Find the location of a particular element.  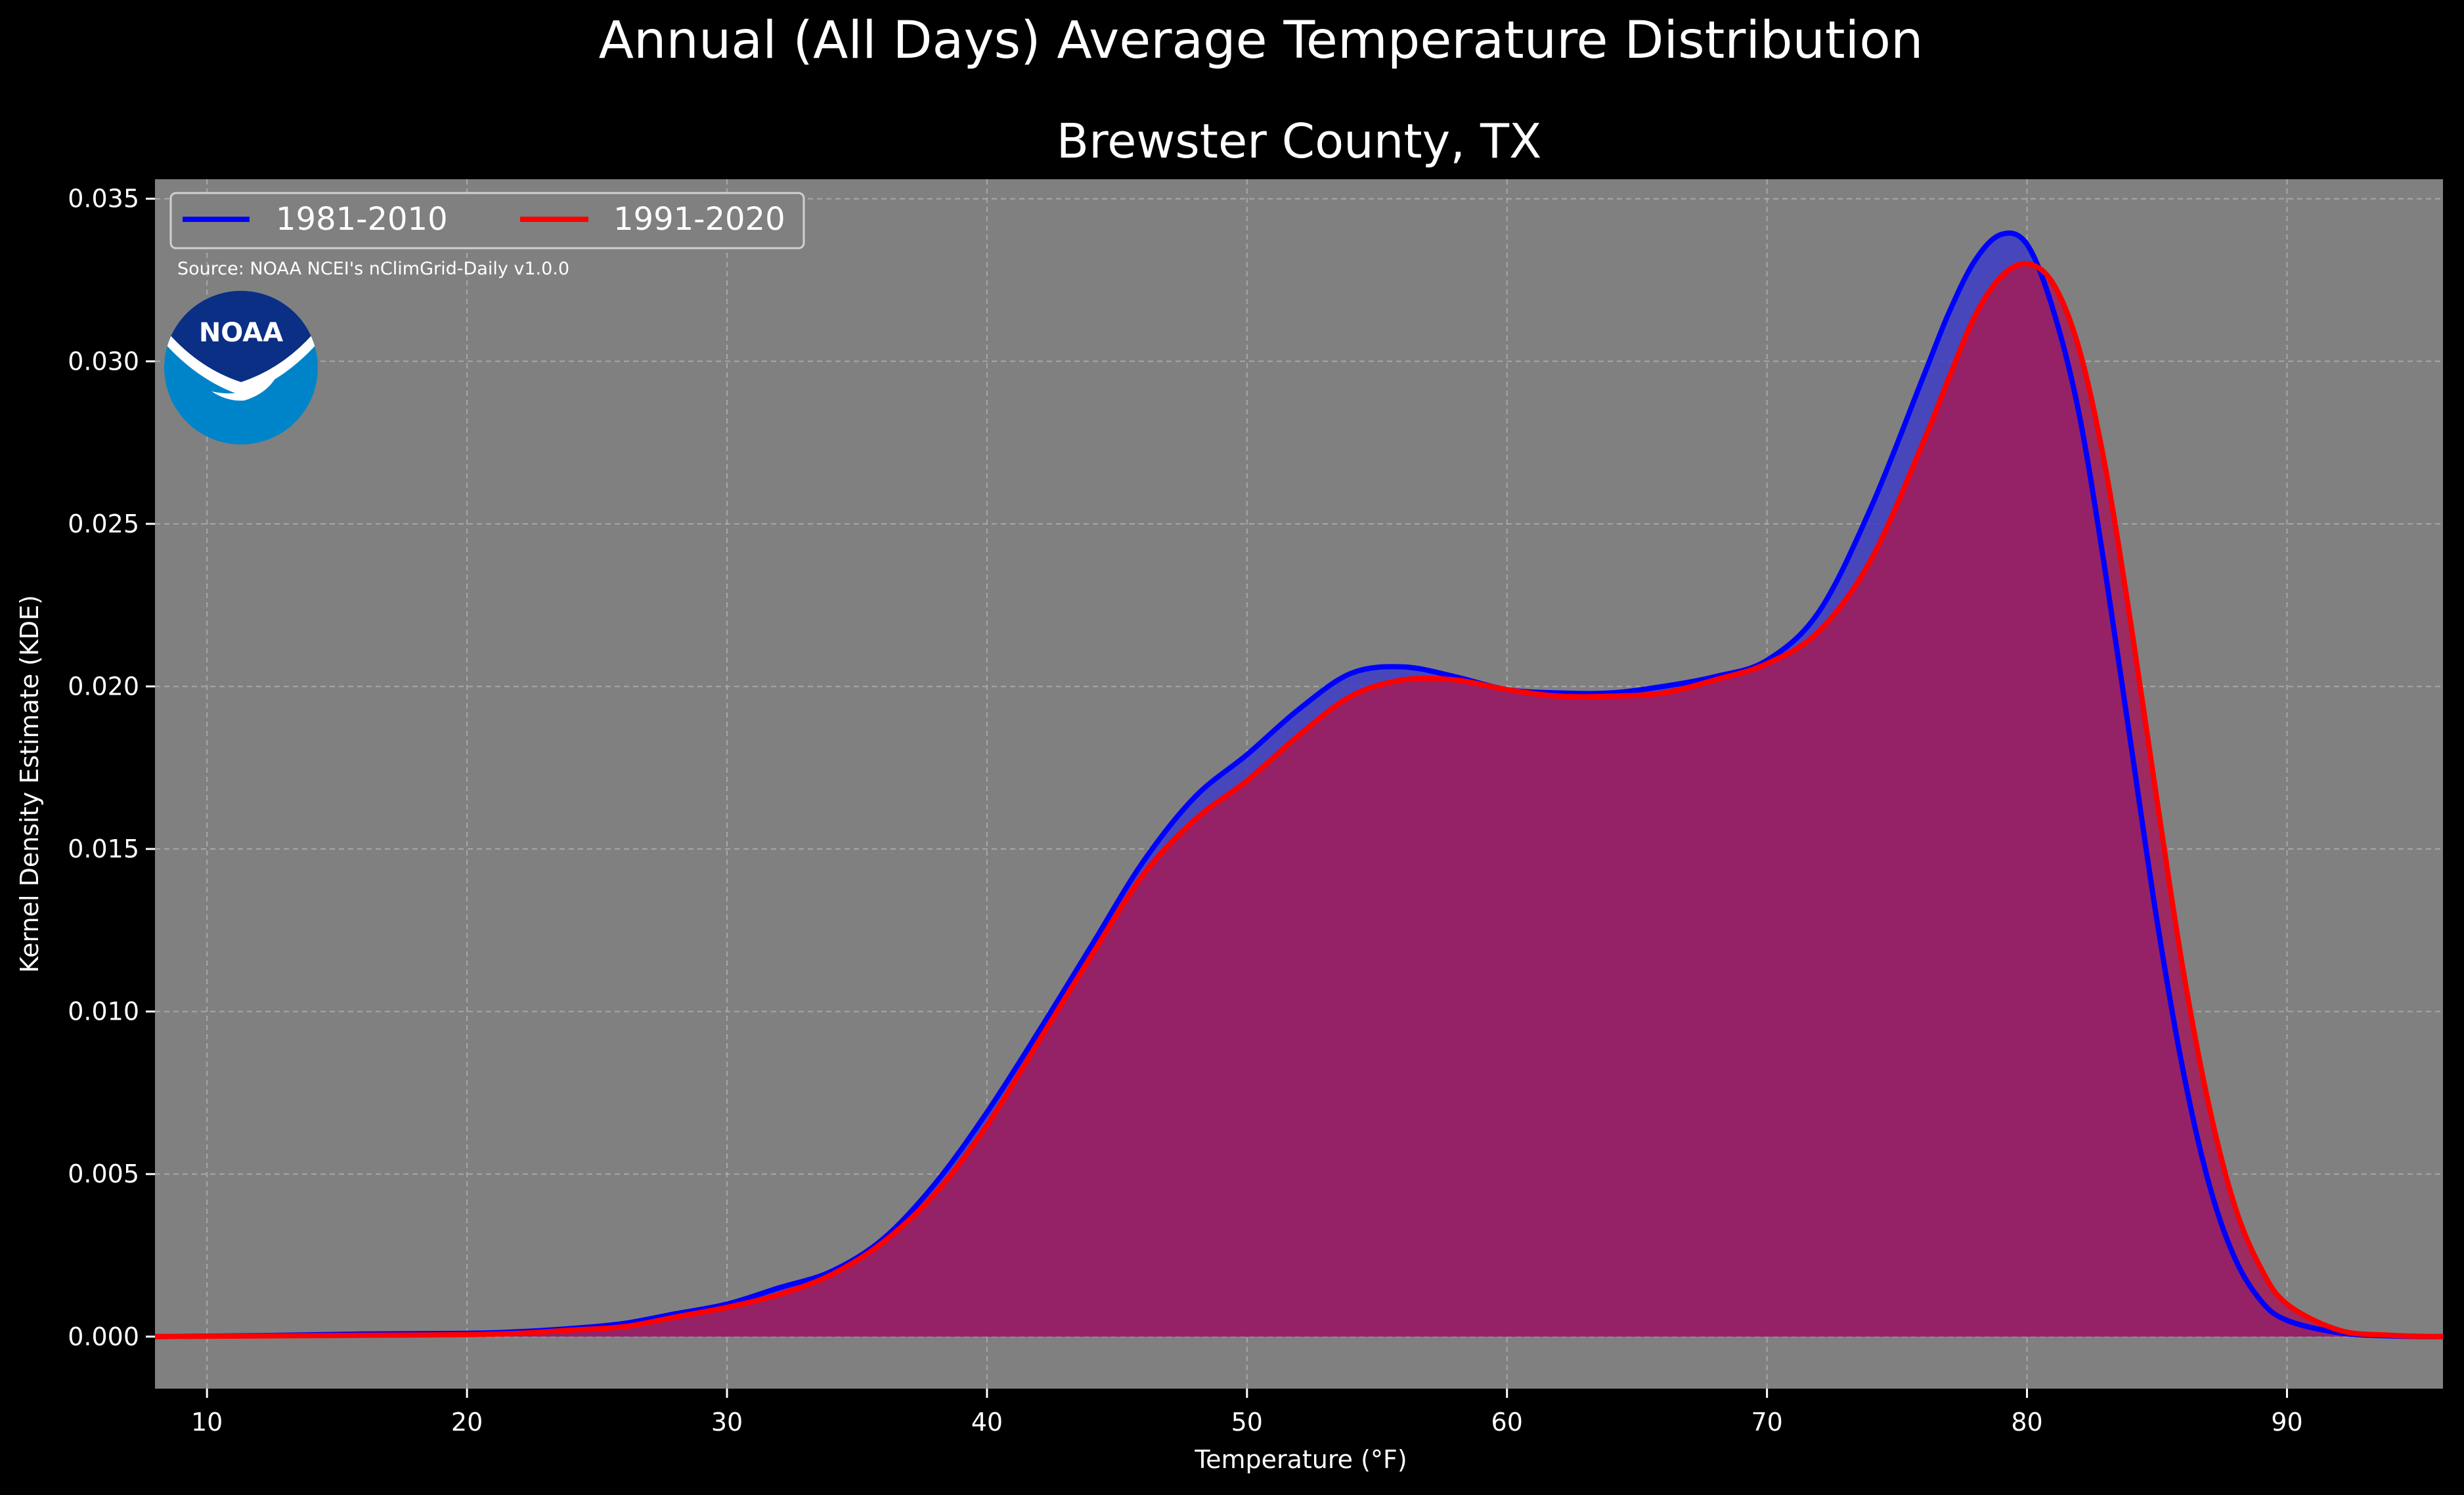

x-axis-label: Temperature (°F) is located at coordinates (1300, 1459).